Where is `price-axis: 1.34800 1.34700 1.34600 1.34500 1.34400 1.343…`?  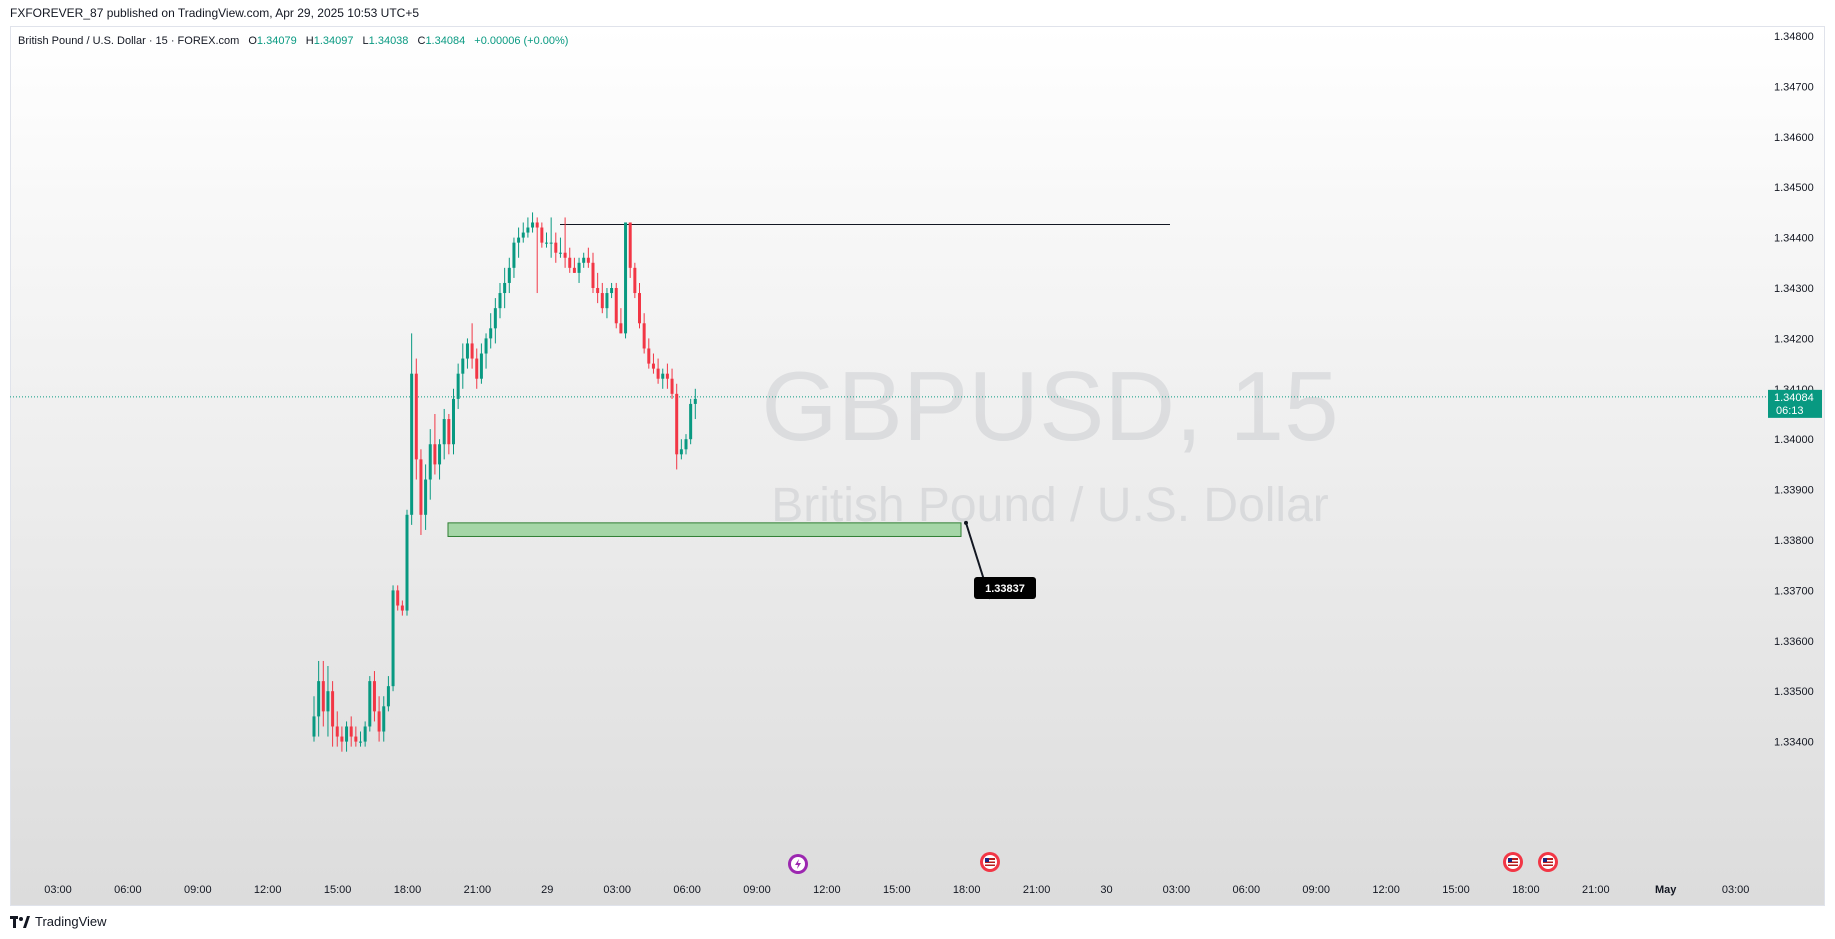
price-axis: 1.34800 1.34700 1.34600 1.34500 1.34400 1.343… is located at coordinates (1794, 390).